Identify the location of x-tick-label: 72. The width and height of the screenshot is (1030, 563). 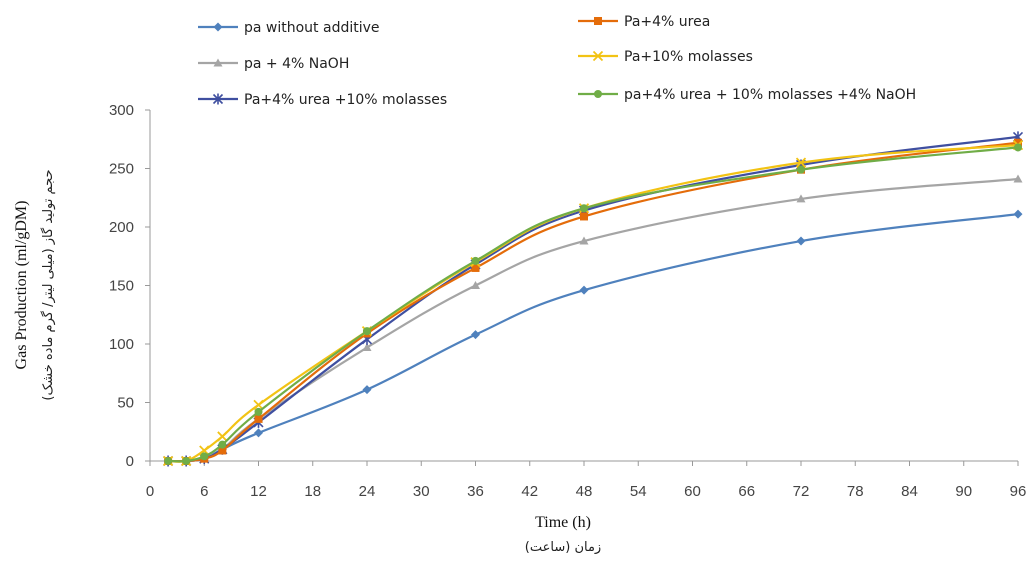
(801, 491).